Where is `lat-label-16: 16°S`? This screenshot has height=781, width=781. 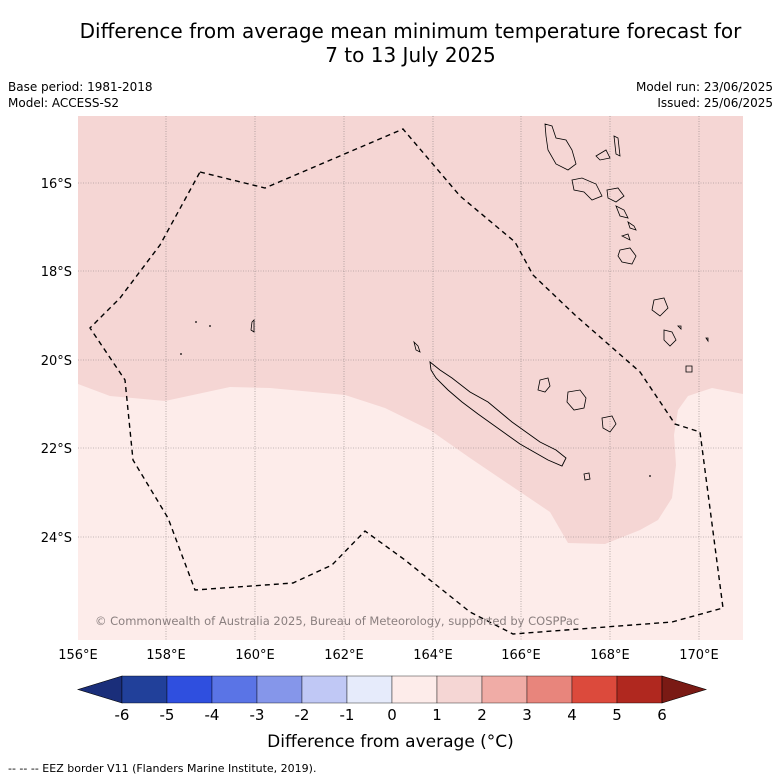 lat-label-16: 16°S is located at coordinates (56, 184).